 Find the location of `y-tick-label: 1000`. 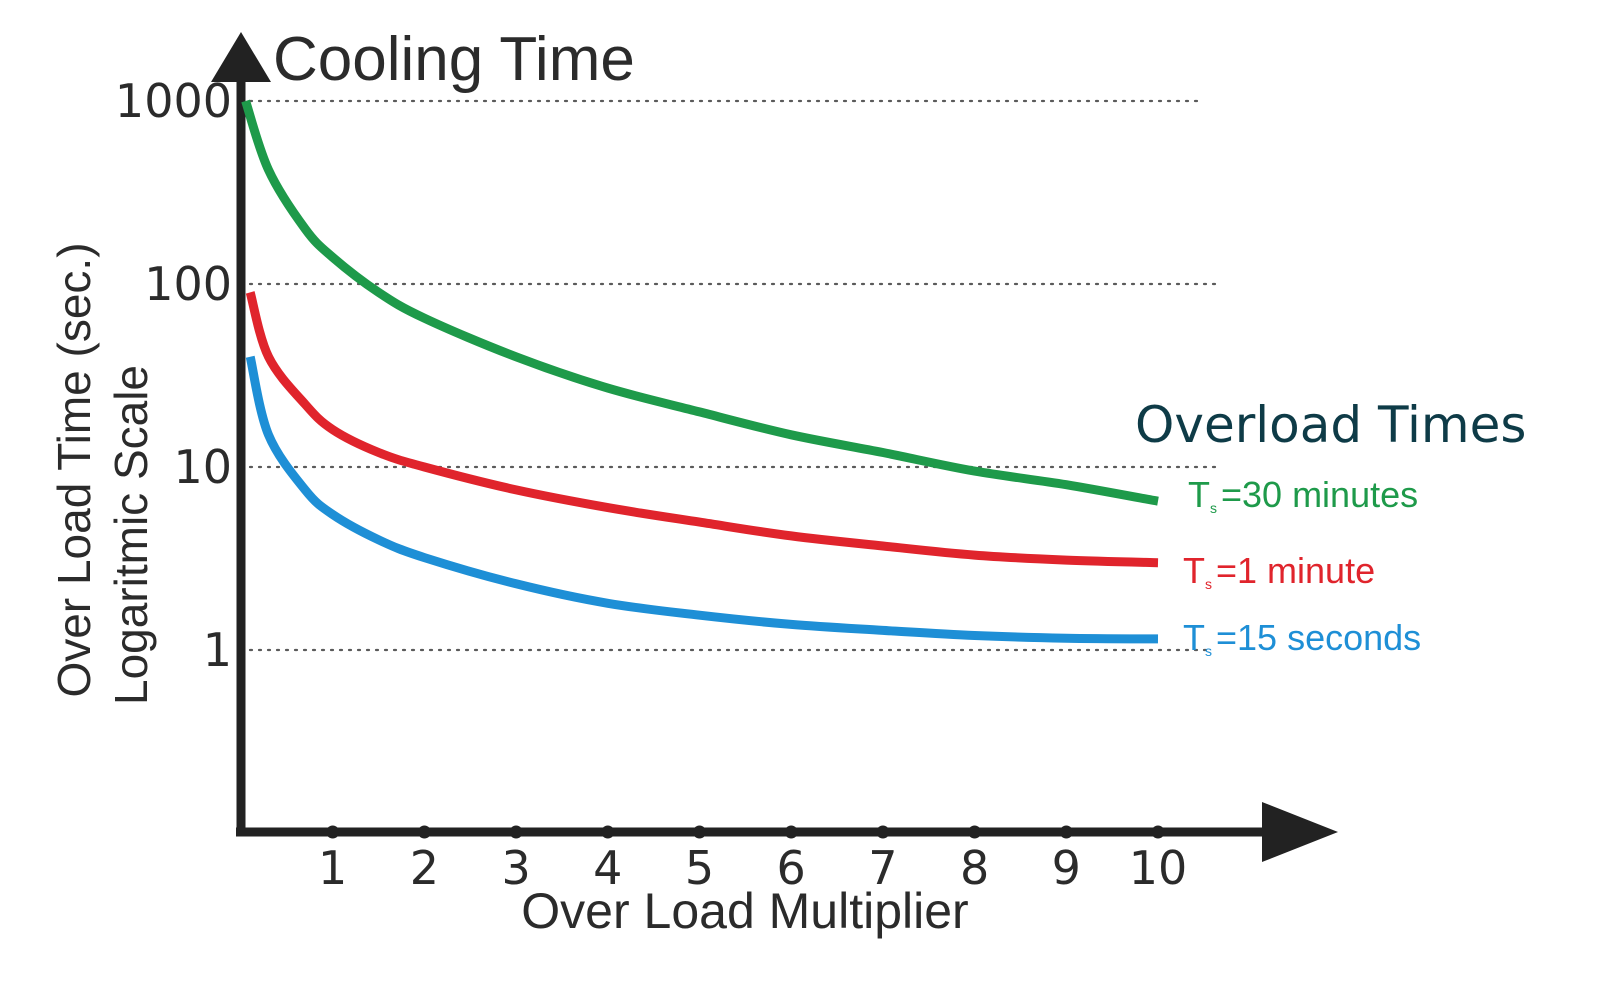

y-tick-label: 1000 is located at coordinates (173, 101).